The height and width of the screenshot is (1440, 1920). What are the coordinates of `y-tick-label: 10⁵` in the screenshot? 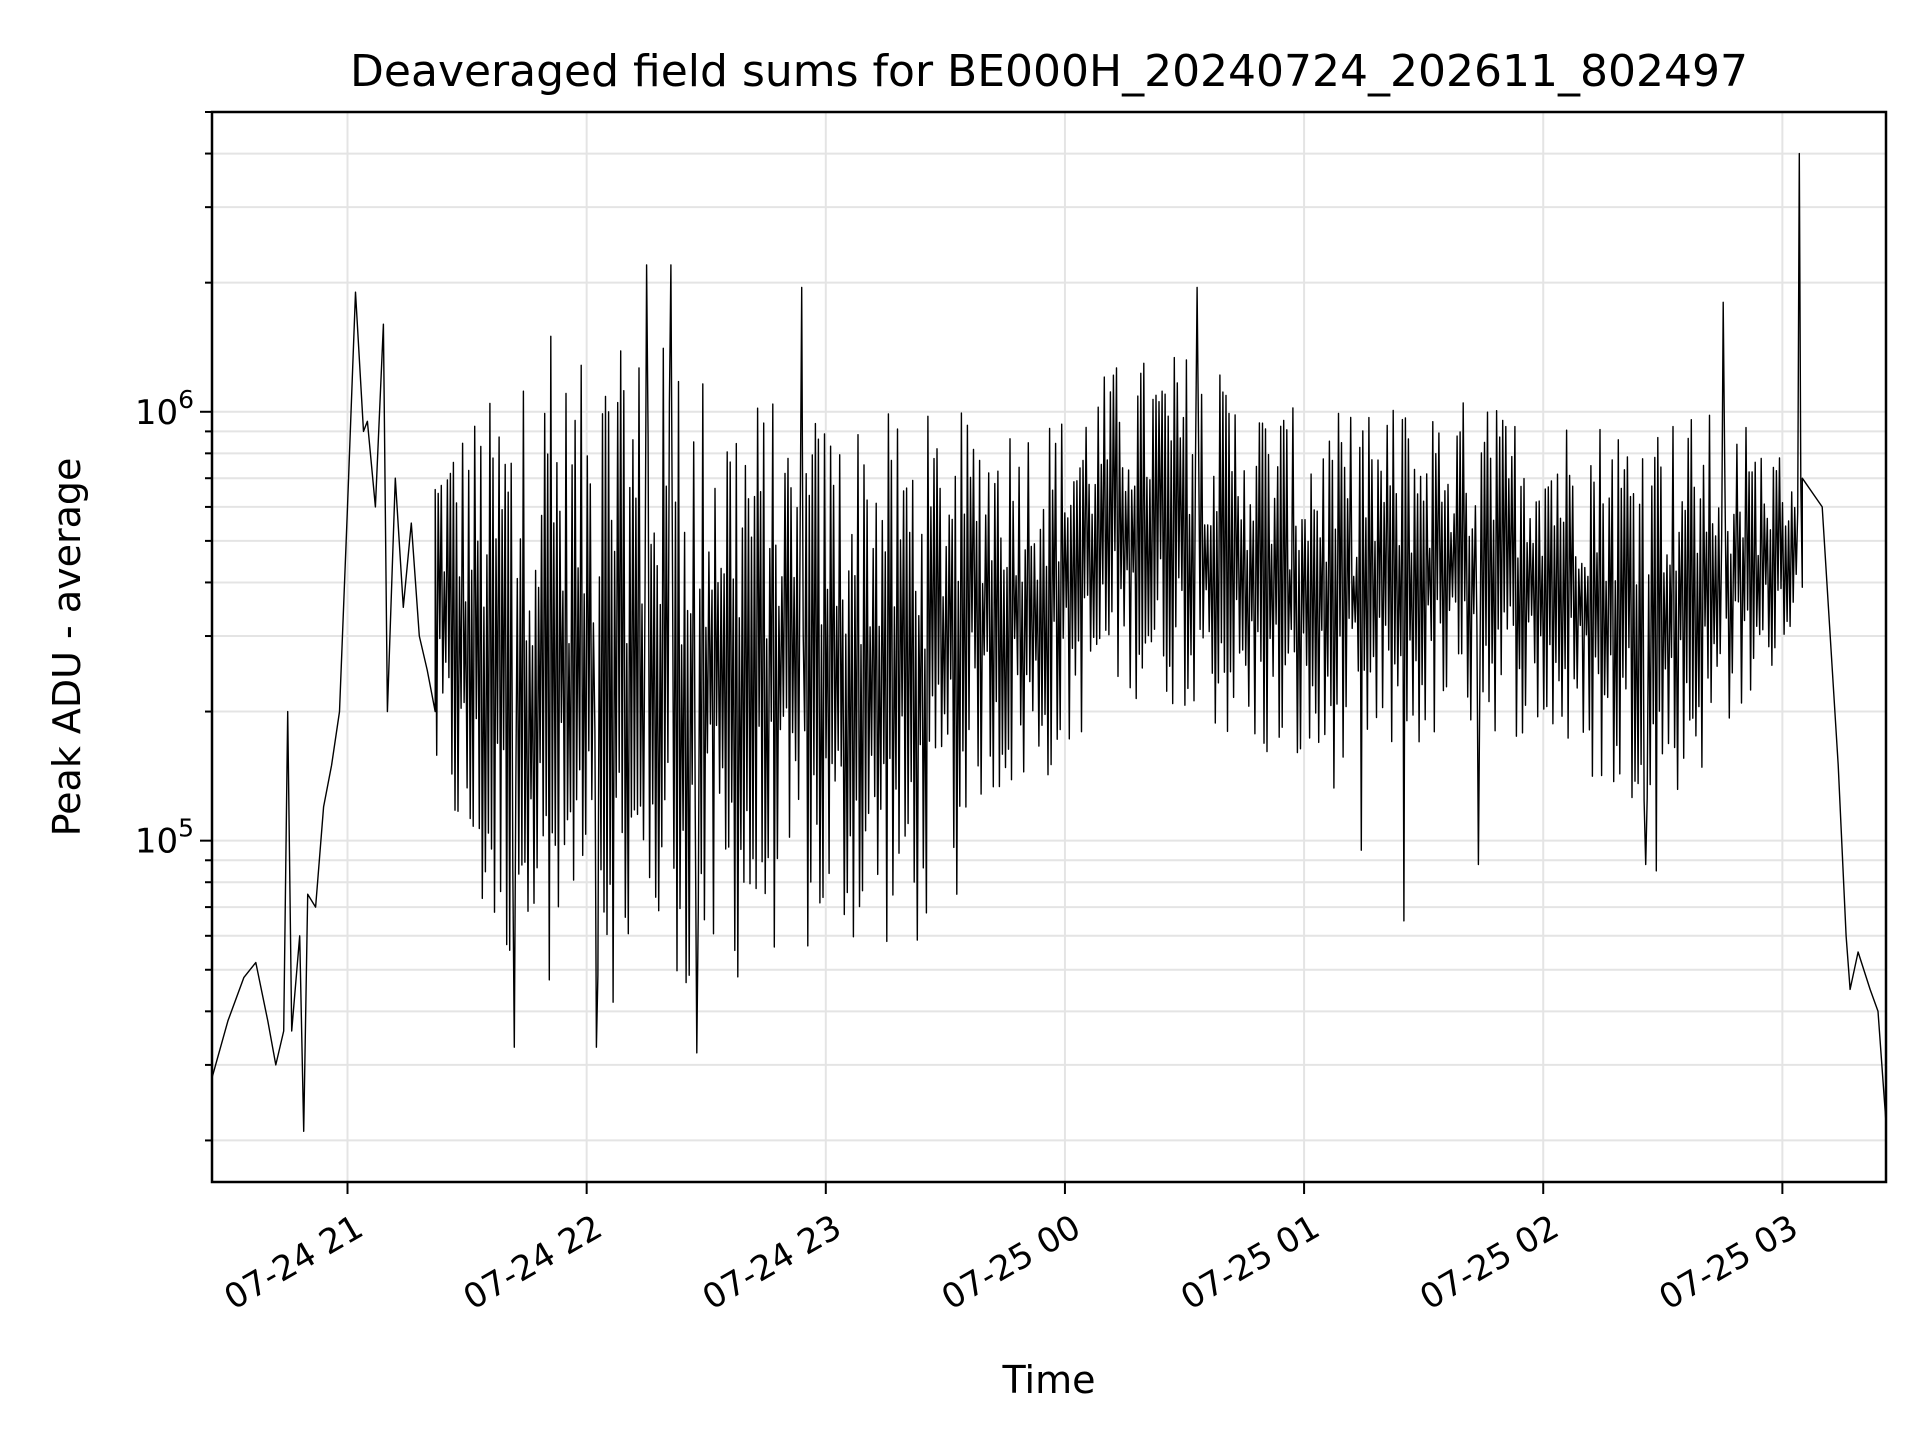 It's located at (164, 838).